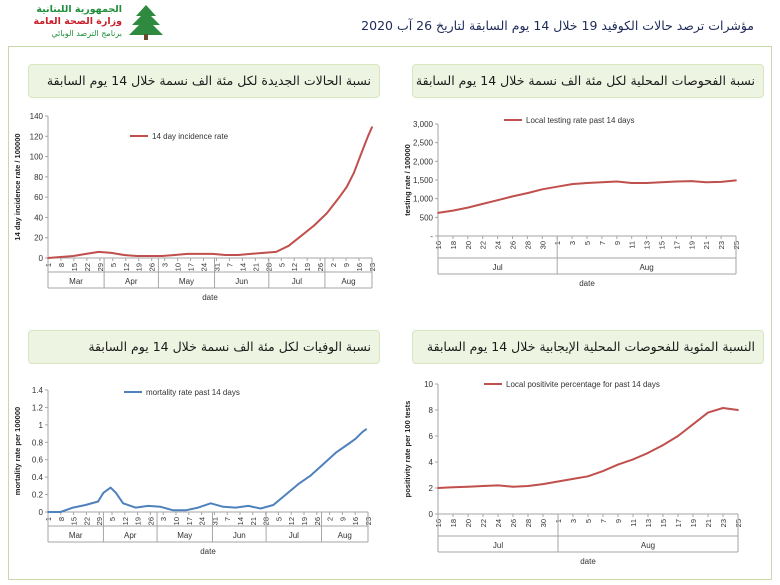 The width and height of the screenshot is (780, 585). Describe the element at coordinates (423, 180) in the screenshot. I see `testing-y-tick-label: 1,500` at that location.